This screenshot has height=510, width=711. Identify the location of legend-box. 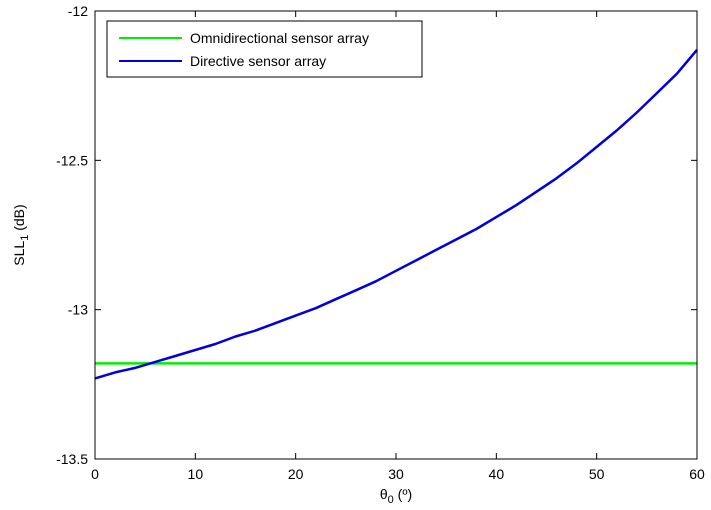
(264, 49).